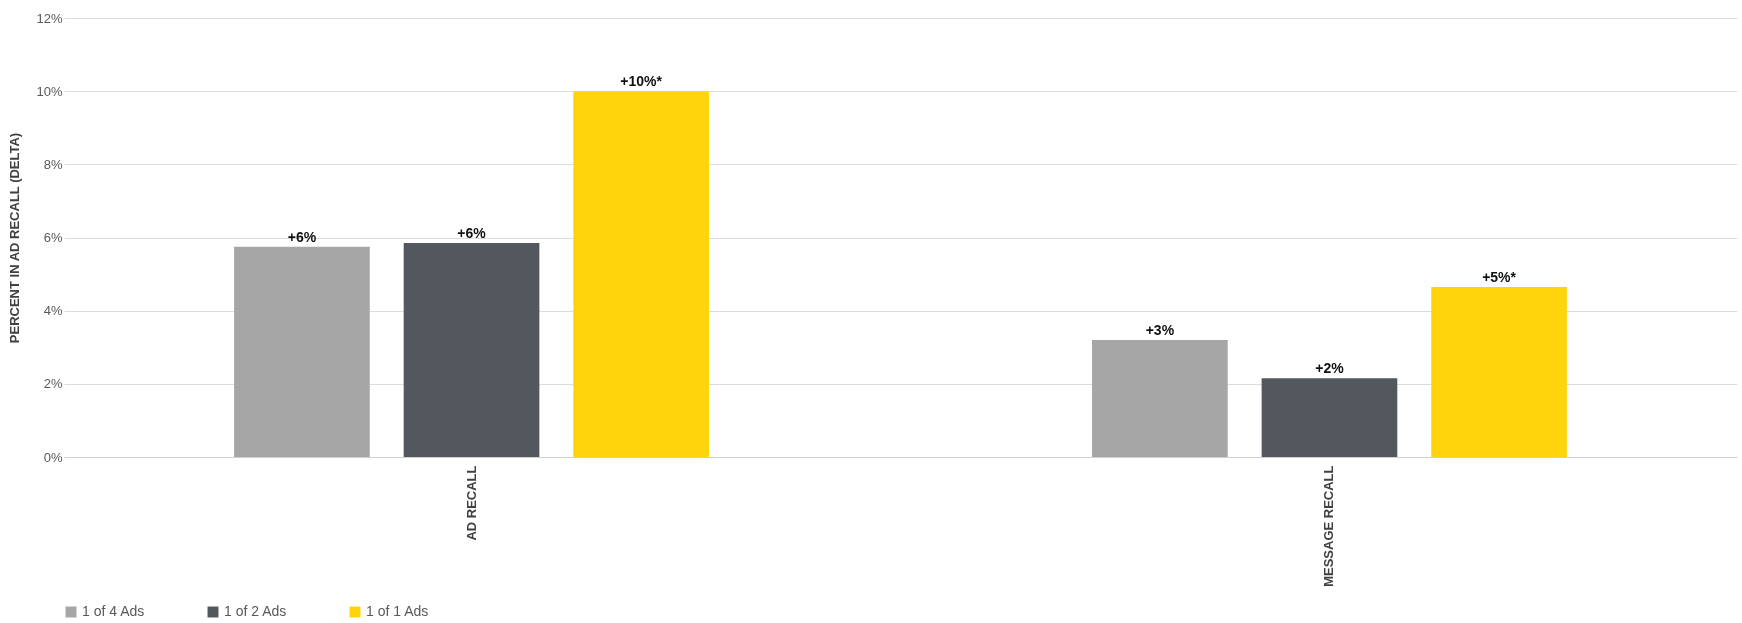  What do you see at coordinates (53, 384) in the screenshot?
I see `y-tick-label: 2%` at bounding box center [53, 384].